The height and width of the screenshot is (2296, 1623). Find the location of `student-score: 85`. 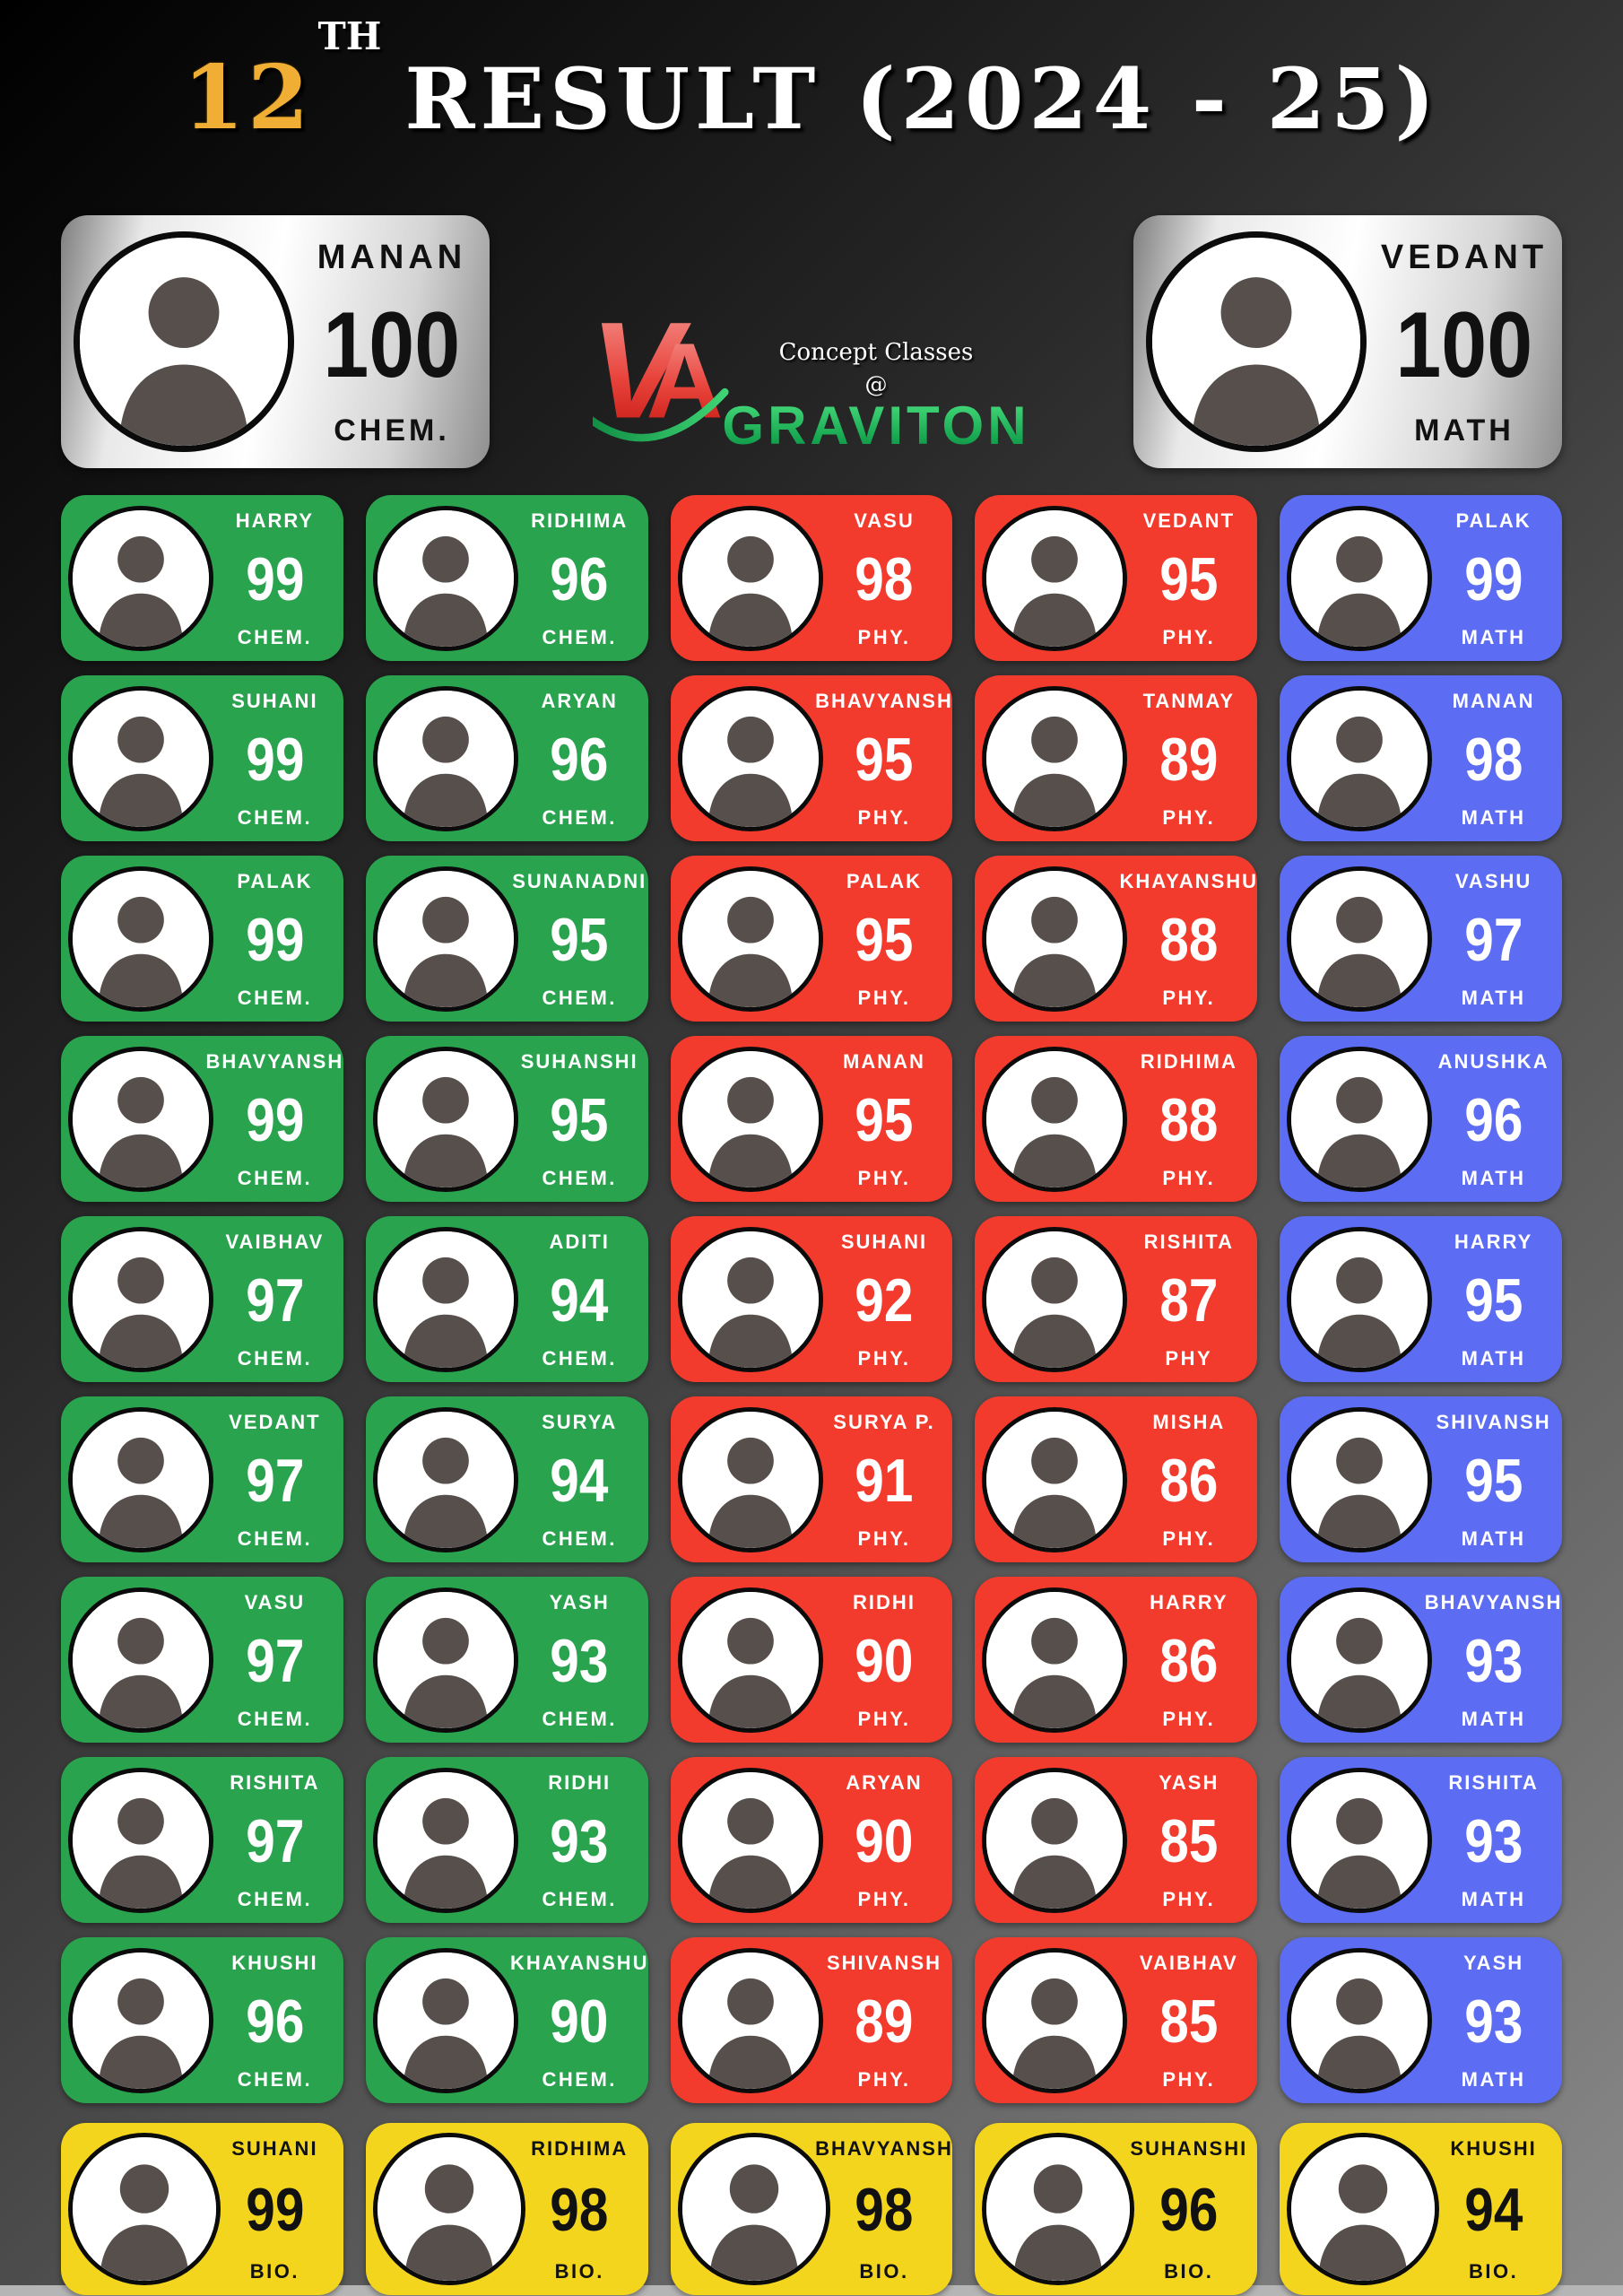

student-score: 85 is located at coordinates (1189, 1840).